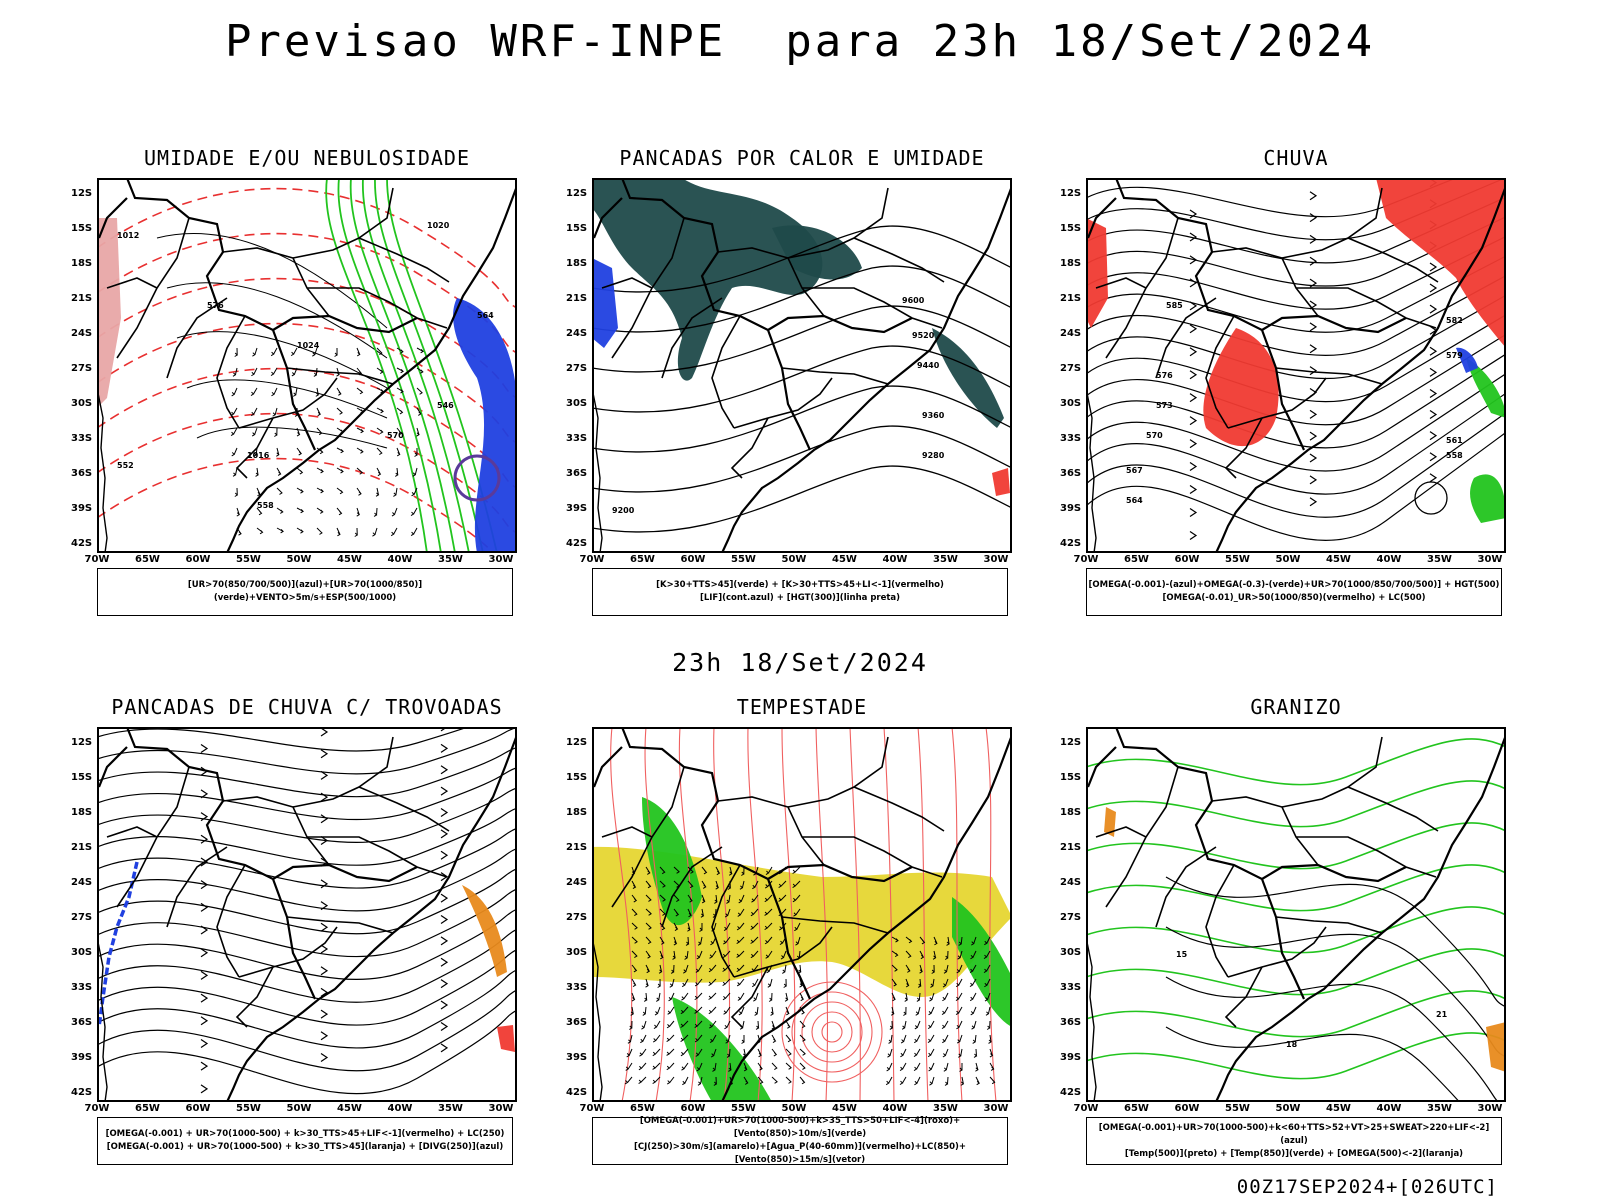 The height and width of the screenshot is (1200, 1600). Describe the element at coordinates (802, 499) in the screenshot. I see `hgt300-contour` at that location.